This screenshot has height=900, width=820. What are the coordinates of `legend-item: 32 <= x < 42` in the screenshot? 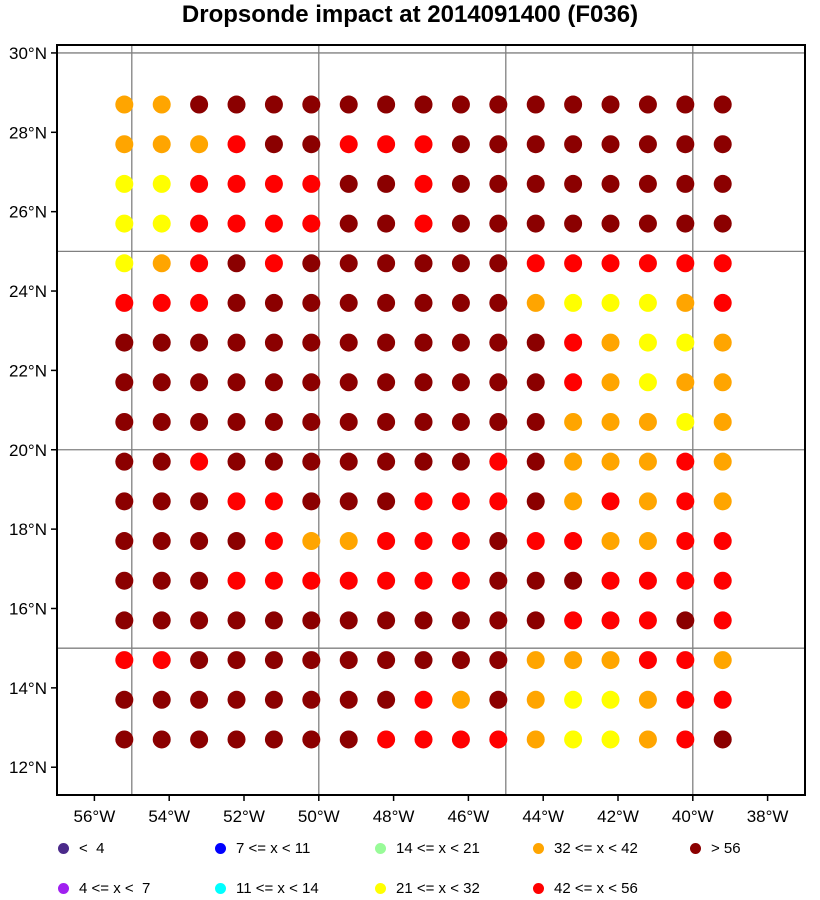 It's located at (585, 848).